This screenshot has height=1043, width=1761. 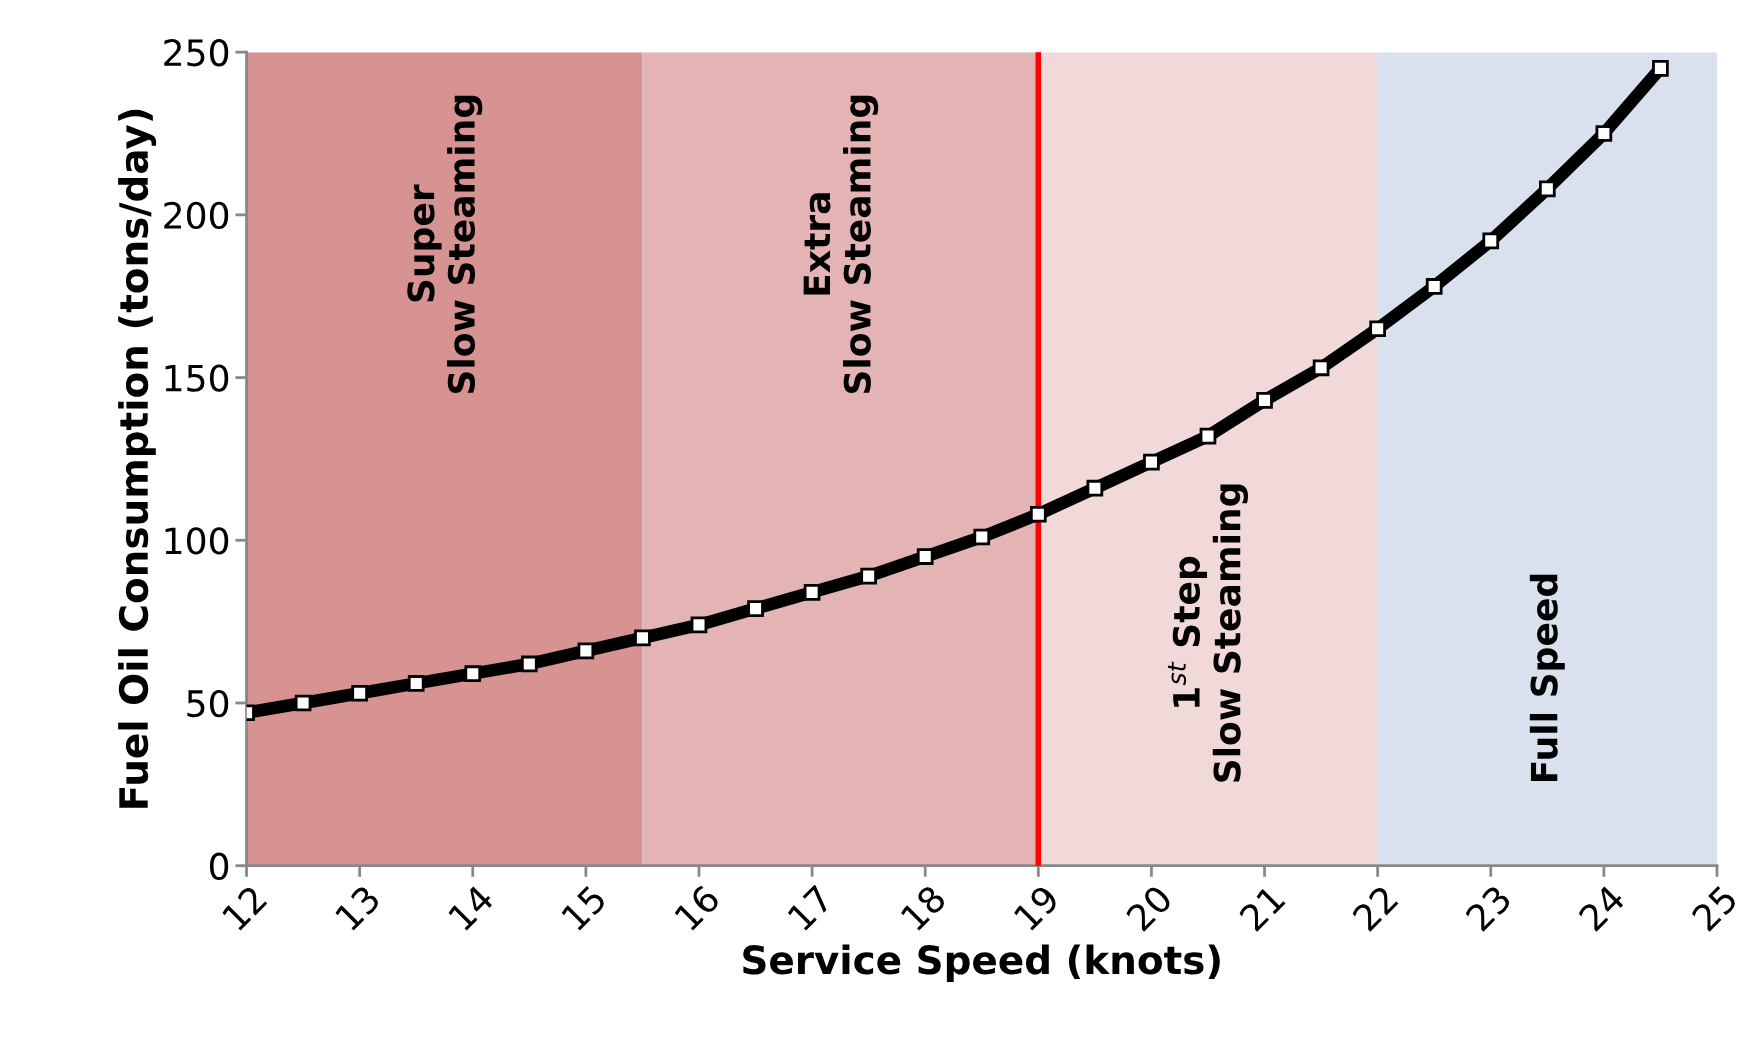 What do you see at coordinates (358, 908) in the screenshot?
I see `x-tick-label: 13` at bounding box center [358, 908].